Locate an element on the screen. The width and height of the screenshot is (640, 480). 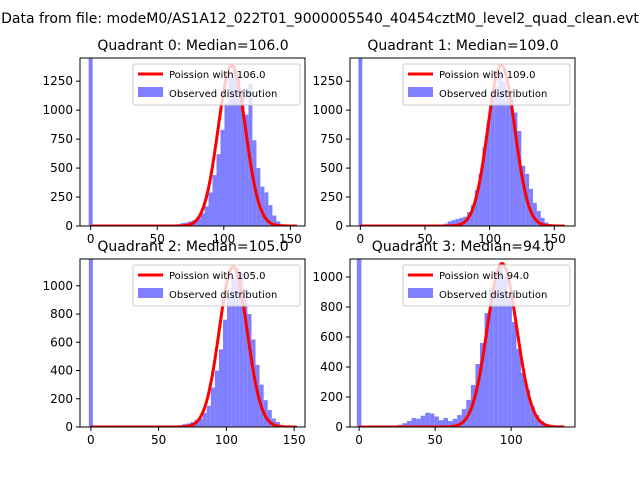
y-tick-label: 600 is located at coordinates (61, 342).